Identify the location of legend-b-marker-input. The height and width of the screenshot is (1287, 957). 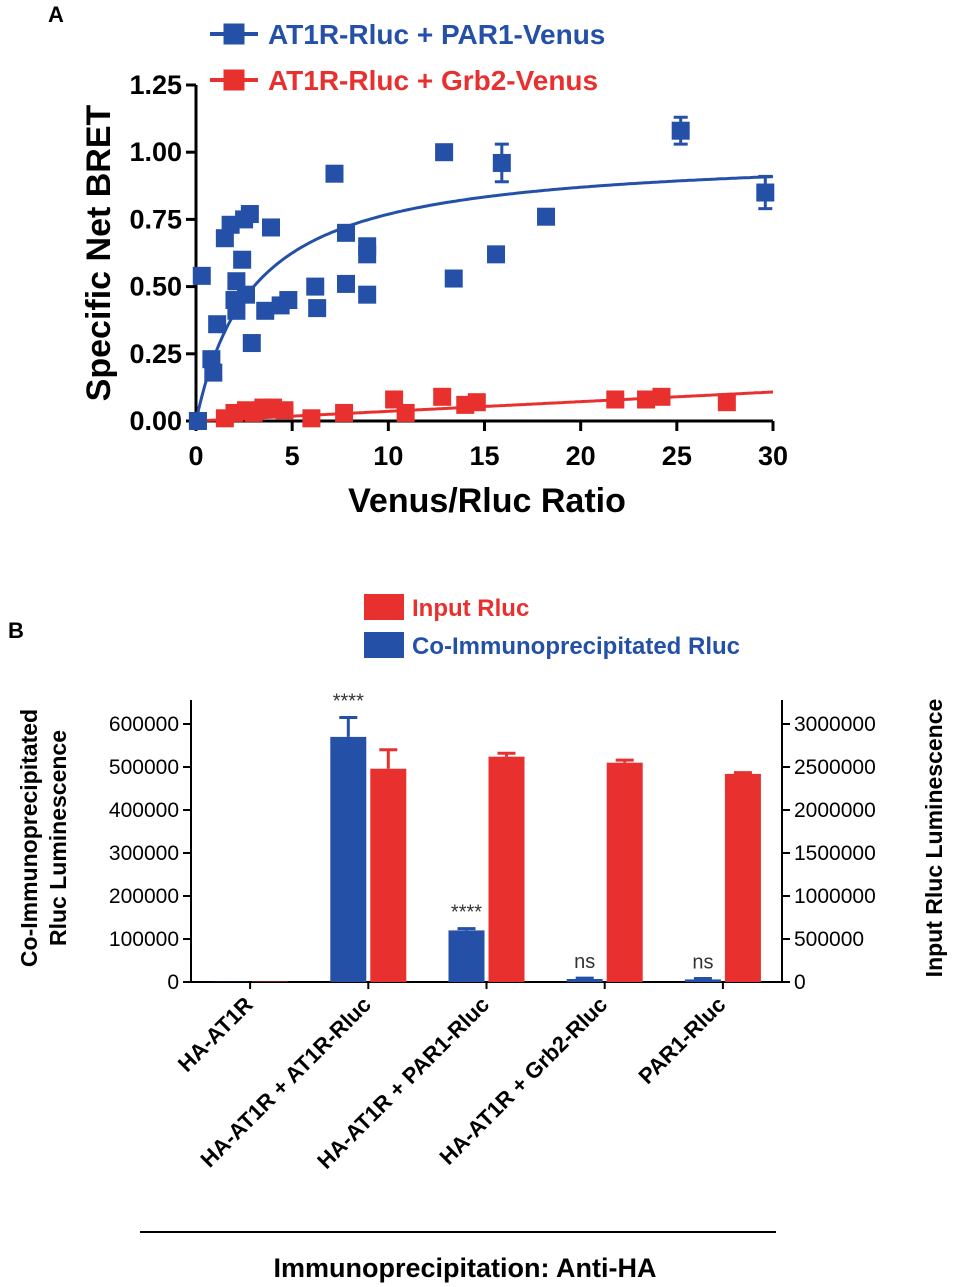
(384, 607).